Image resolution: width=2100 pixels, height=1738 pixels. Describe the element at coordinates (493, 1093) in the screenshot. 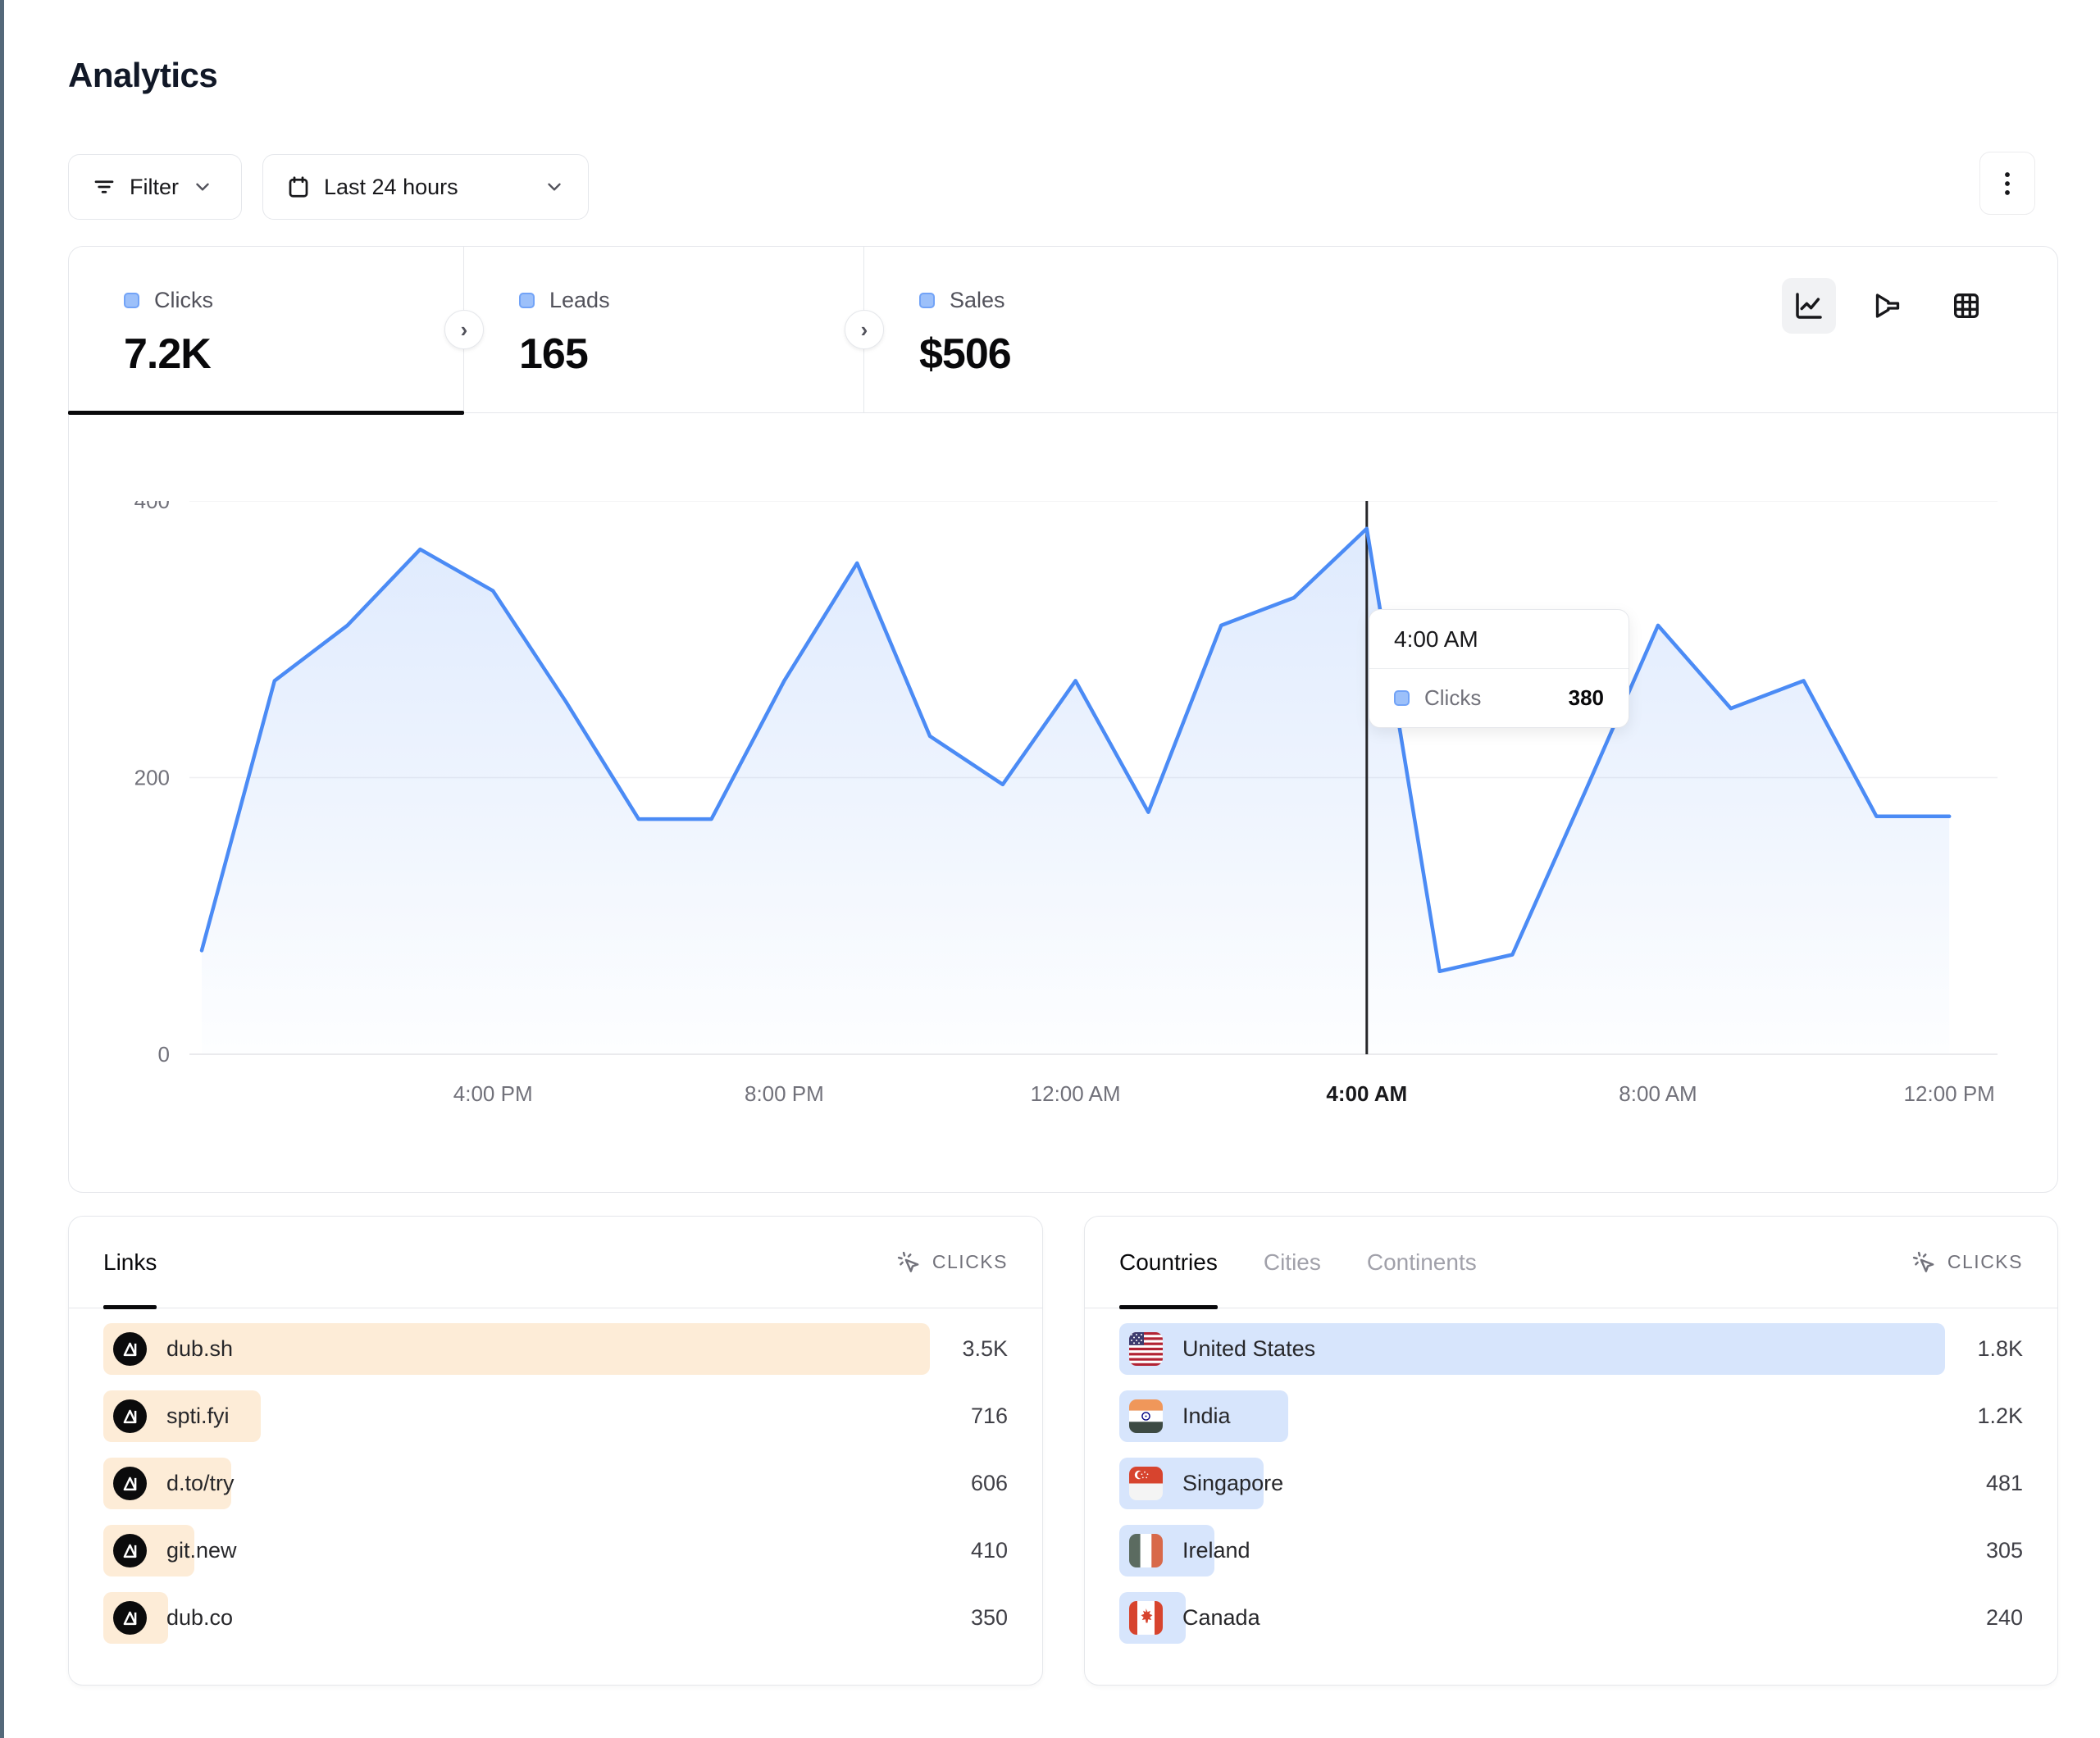

I see `svg-text: 4:00 PM` at that location.